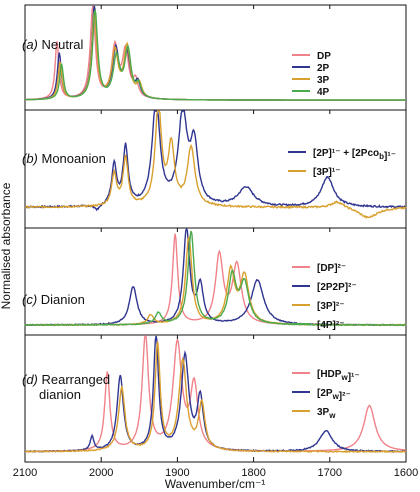 The height and width of the screenshot is (492, 420). What do you see at coordinates (101, 473) in the screenshot?
I see `x-tick-label: 2000` at bounding box center [101, 473].